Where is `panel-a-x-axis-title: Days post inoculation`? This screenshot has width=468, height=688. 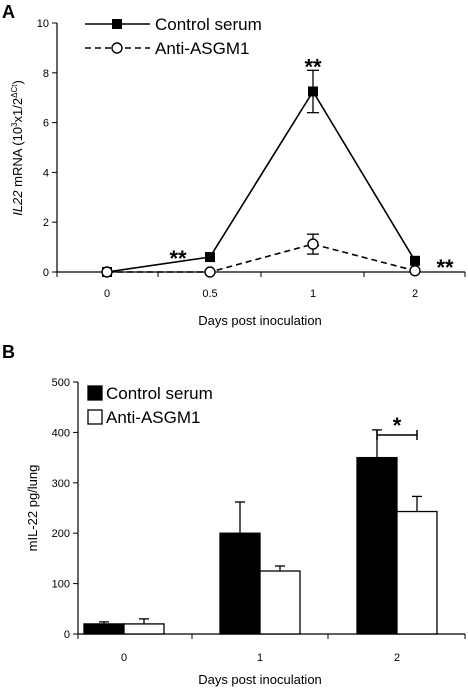
panel-a-x-axis-title: Days post inoculation is located at coordinates (260, 320).